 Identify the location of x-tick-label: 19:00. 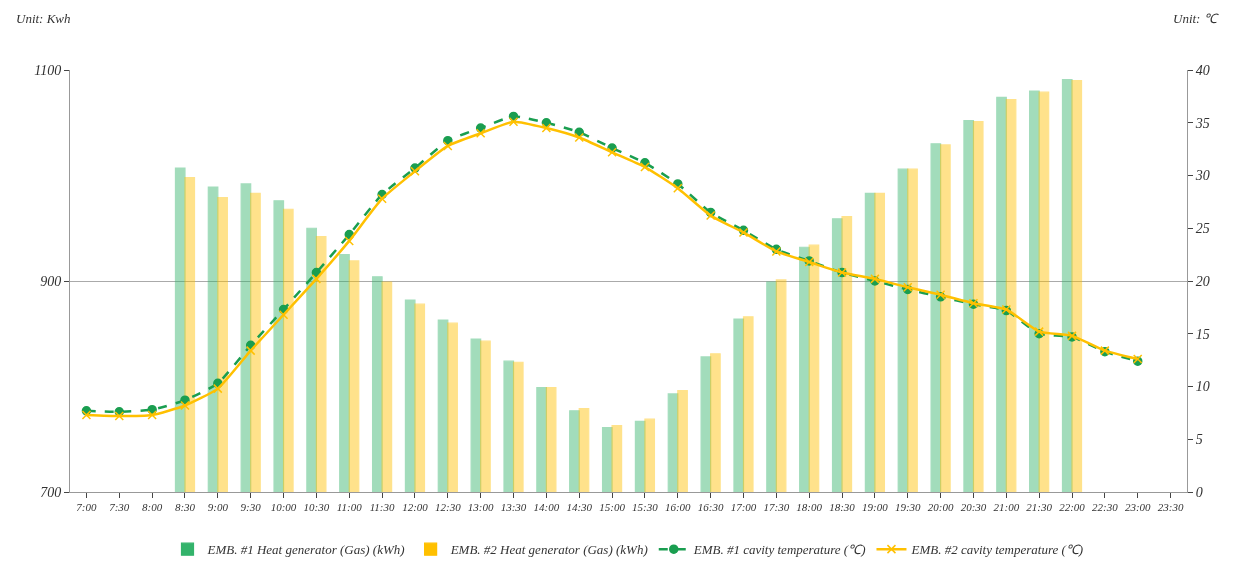
(875, 507).